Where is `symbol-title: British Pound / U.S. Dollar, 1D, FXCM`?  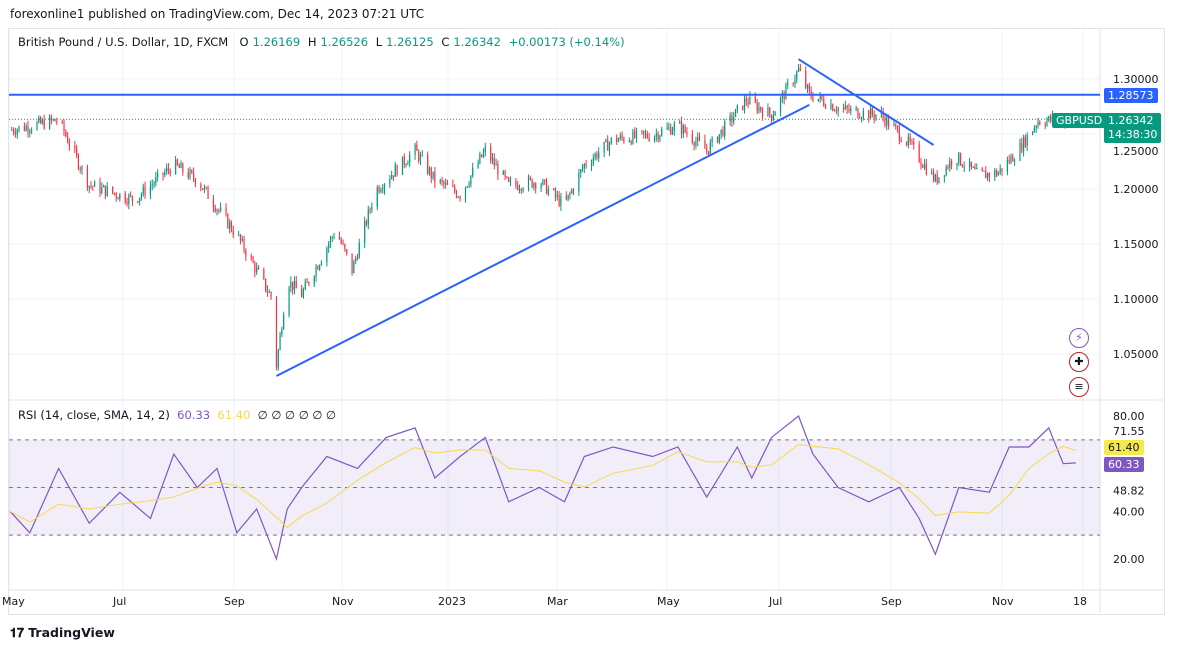 symbol-title: British Pound / U.S. Dollar, 1D, FXCM is located at coordinates (123, 42).